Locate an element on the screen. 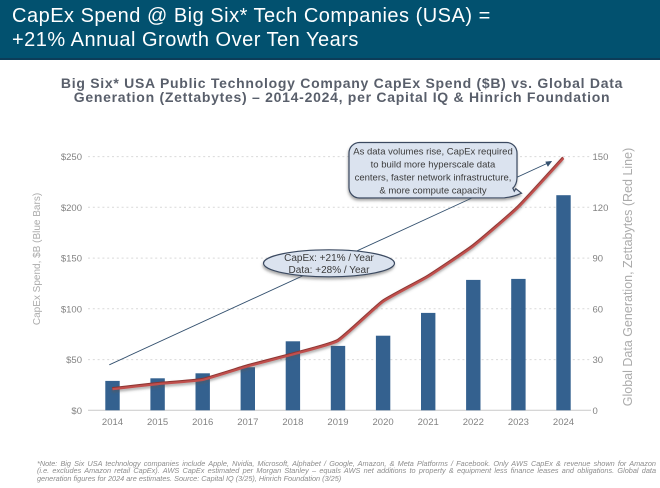 The image size is (660, 488). svg-text: 30 is located at coordinates (598, 360).